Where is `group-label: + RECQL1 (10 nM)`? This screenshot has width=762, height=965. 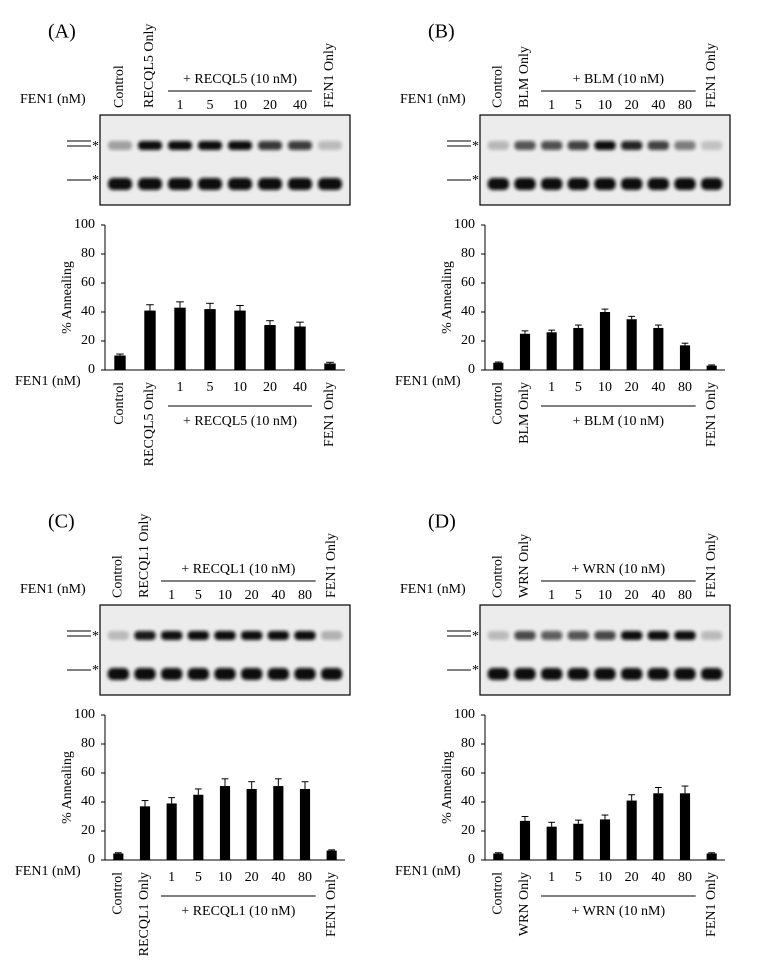
group-label: + RECQL1 (10 nM) is located at coordinates (238, 569).